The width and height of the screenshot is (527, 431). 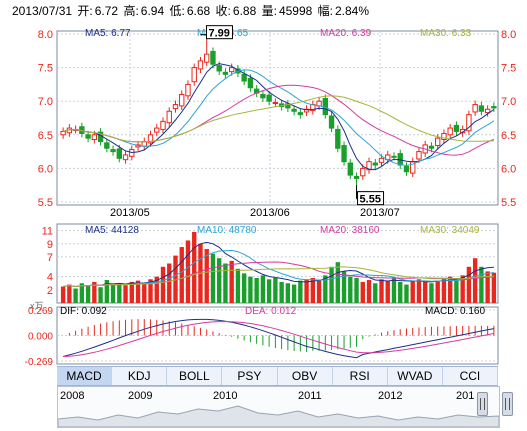 I want to click on header-close: 6.88, so click(x=244, y=11).